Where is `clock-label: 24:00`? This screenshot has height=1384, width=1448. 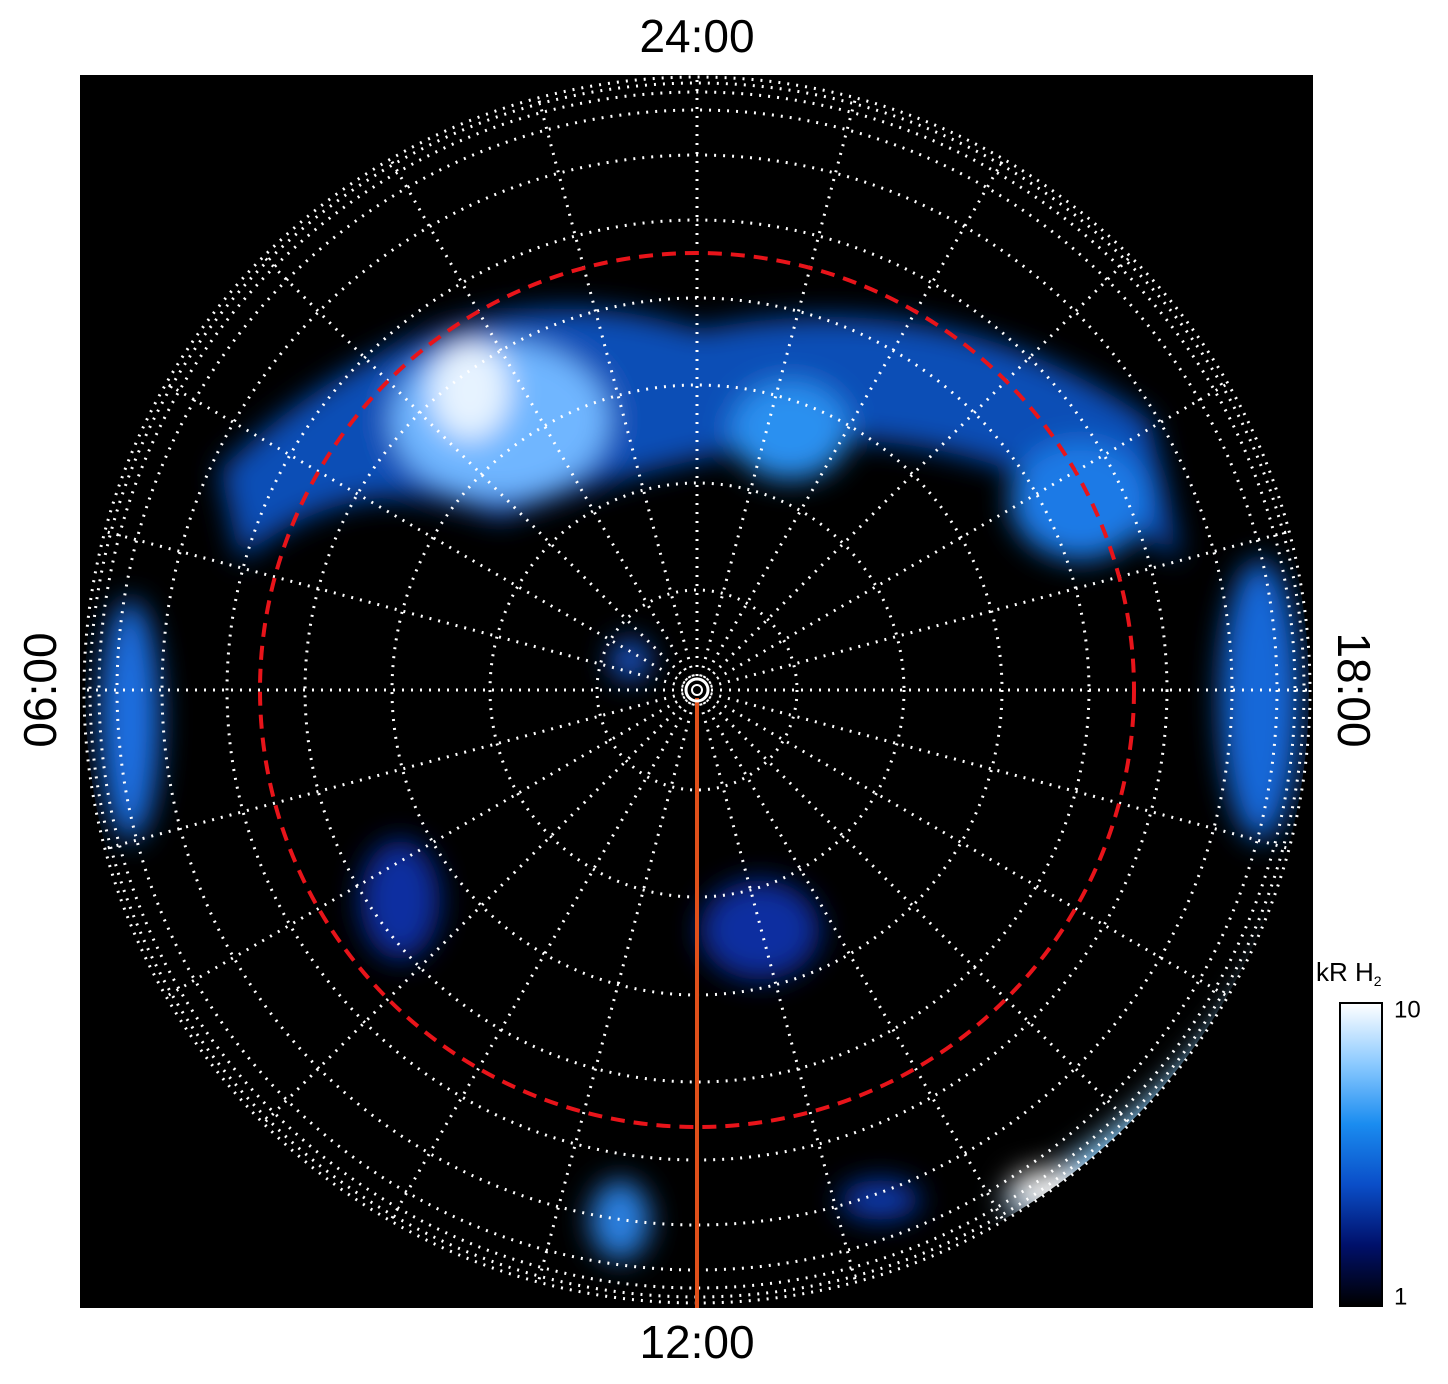
clock-label: 24:00 is located at coordinates (696, 36).